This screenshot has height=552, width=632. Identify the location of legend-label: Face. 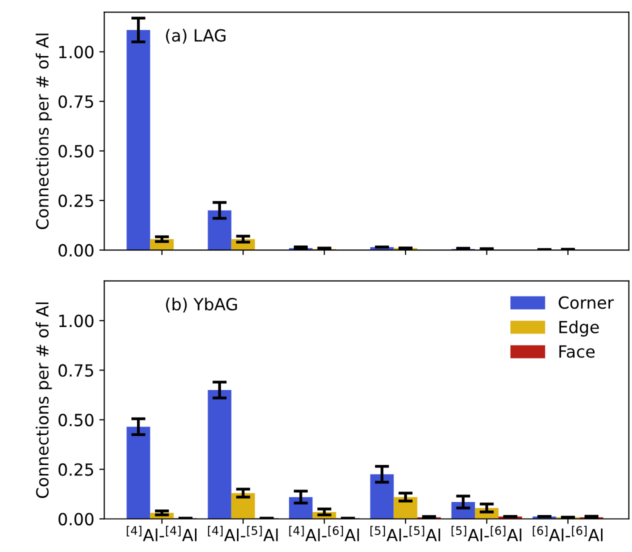
(577, 351).